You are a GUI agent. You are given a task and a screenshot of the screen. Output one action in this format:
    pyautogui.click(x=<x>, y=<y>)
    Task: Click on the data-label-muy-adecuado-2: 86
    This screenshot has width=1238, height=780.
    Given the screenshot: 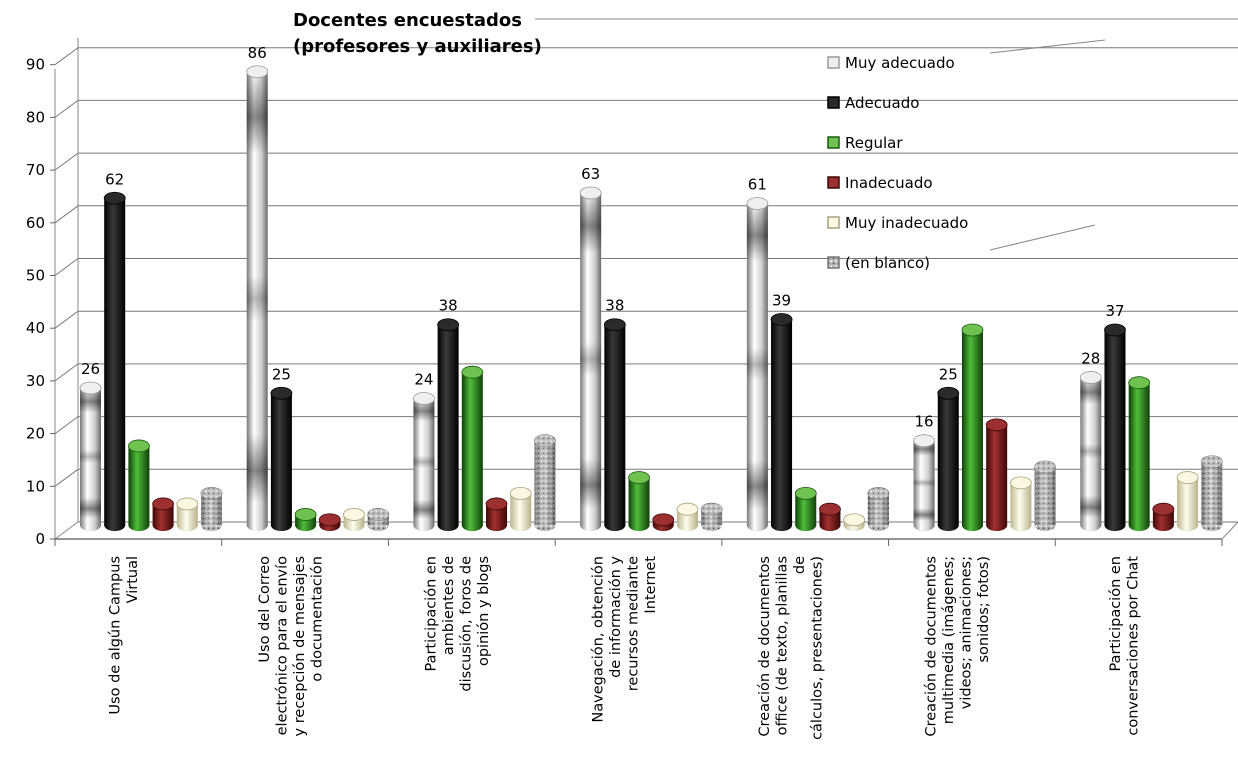 What is the action you would take?
    pyautogui.click(x=257, y=53)
    